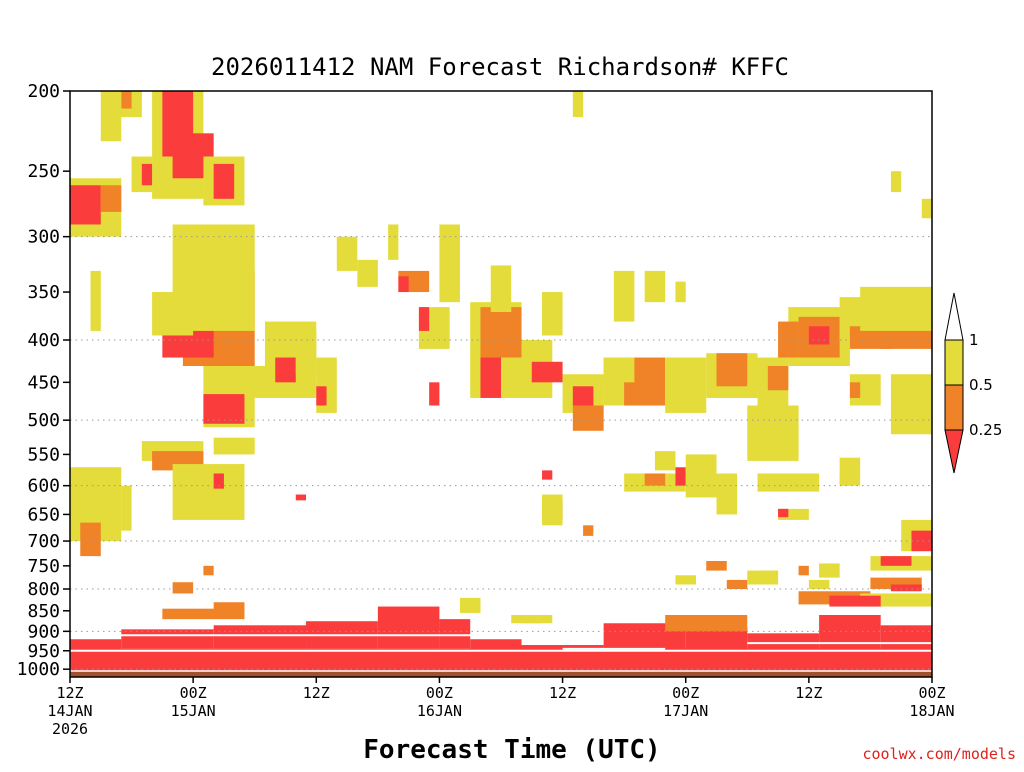 Image resolution: width=1024 pixels, height=772 pixels. What do you see at coordinates (43, 292) in the screenshot?
I see `y-tick-label: 350` at bounding box center [43, 292].